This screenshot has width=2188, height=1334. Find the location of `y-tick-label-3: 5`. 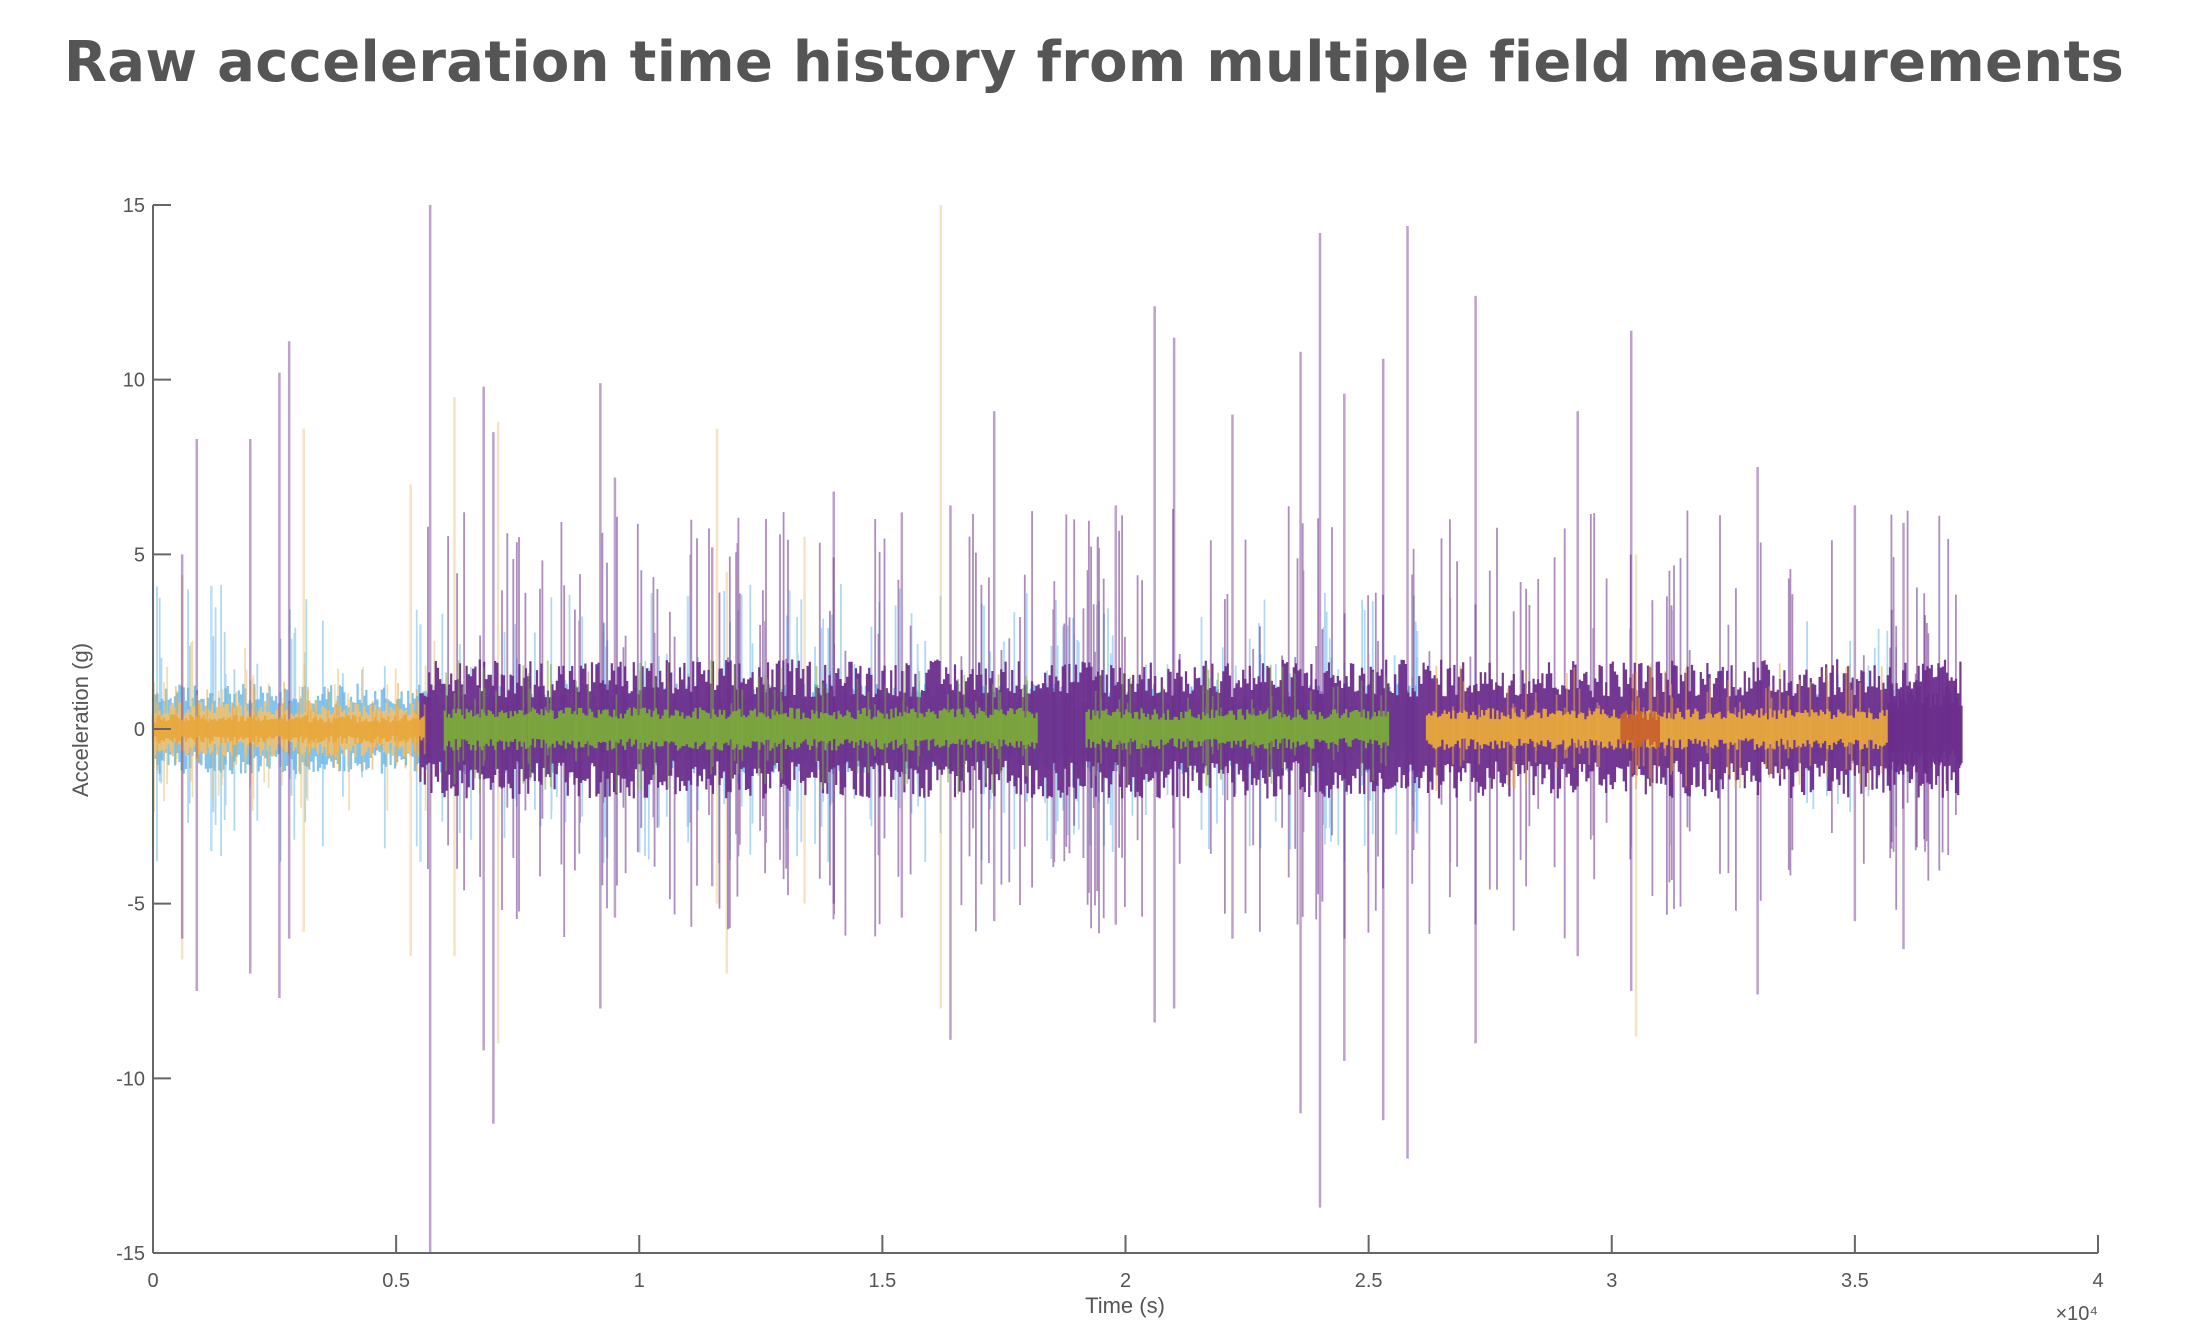

y-tick-label-3: 5 is located at coordinates (139, 555).